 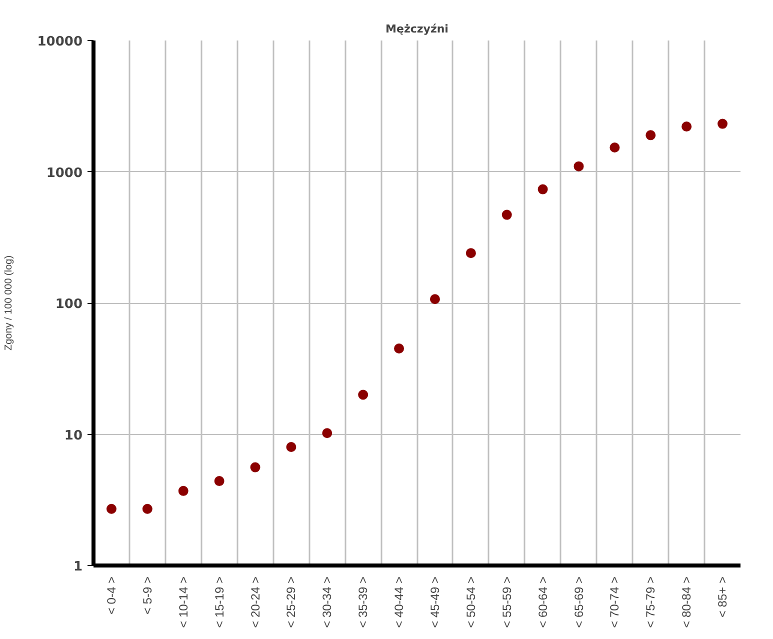 What do you see at coordinates (399, 602) in the screenshot?
I see `x-tick-label: < 40-44 >` at bounding box center [399, 602].